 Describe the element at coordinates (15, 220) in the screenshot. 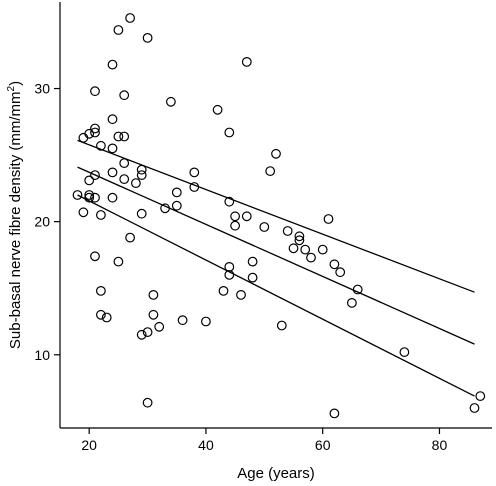

I see `y-axis-title-main: Sub-basal nerve fibre density (mm/mm` at that location.